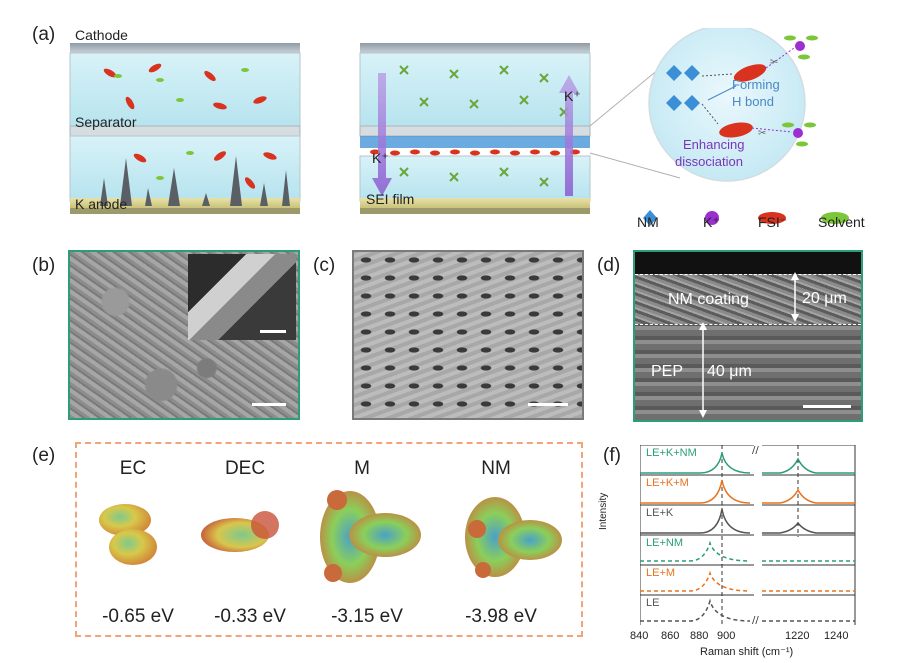  I want to click on esp-nm-icon, so click(513, 537).